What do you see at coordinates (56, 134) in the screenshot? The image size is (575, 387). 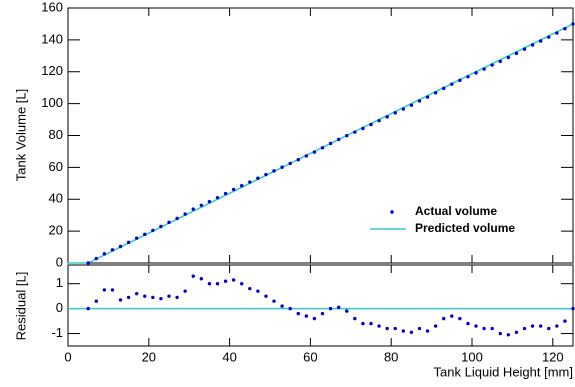 I see `y-tick-label: 80` at bounding box center [56, 134].